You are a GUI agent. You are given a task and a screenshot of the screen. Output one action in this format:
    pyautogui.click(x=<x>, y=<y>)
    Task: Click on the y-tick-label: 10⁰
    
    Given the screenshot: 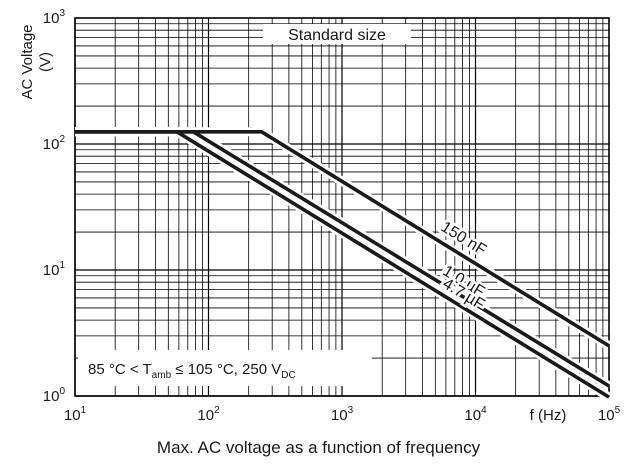 What is the action you would take?
    pyautogui.click(x=54, y=395)
    